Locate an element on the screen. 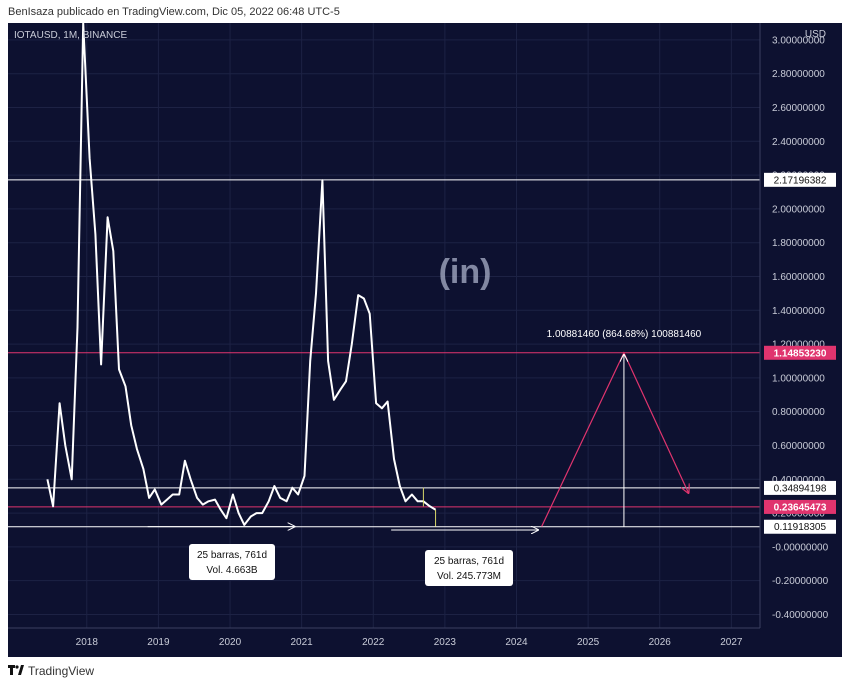  projection-path is located at coordinates (615, 439).